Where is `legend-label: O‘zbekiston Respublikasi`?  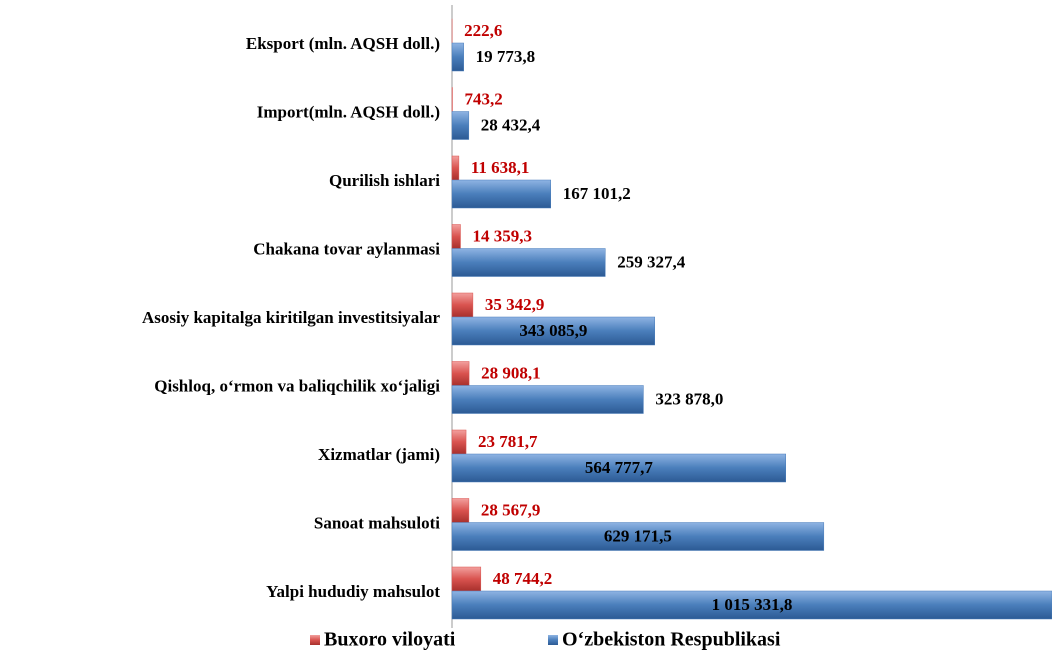
legend-label: O‘zbekiston Respublikasi is located at coordinates (671, 640).